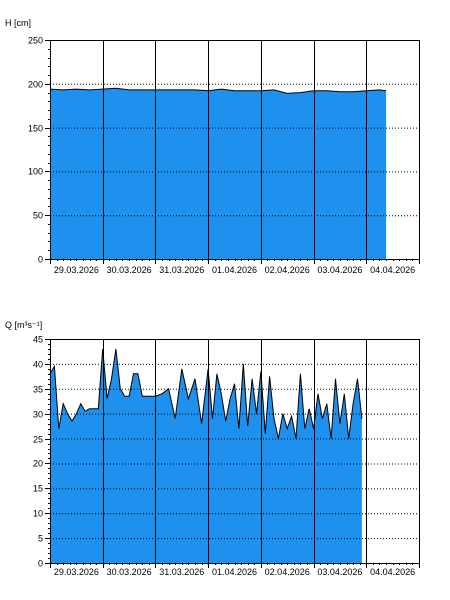  I want to click on y-tick-label: 150, so click(35, 129).